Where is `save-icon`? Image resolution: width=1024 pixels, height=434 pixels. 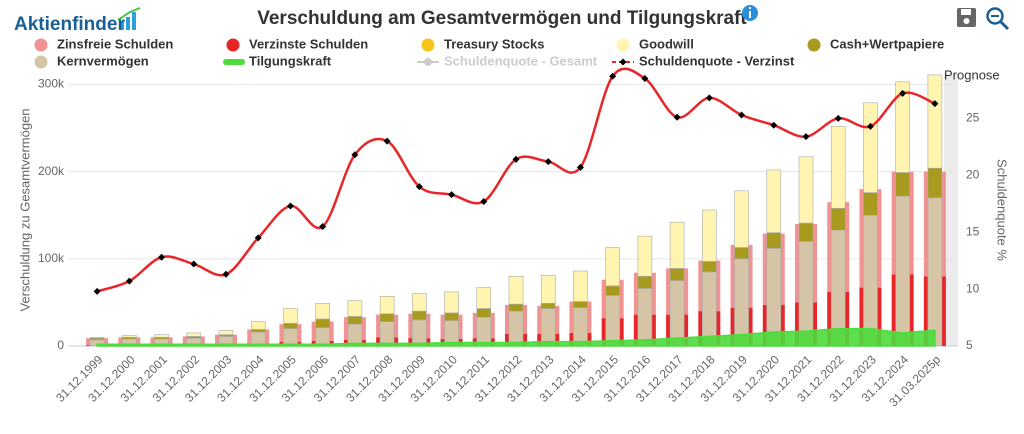
save-icon is located at coordinates (966, 17).